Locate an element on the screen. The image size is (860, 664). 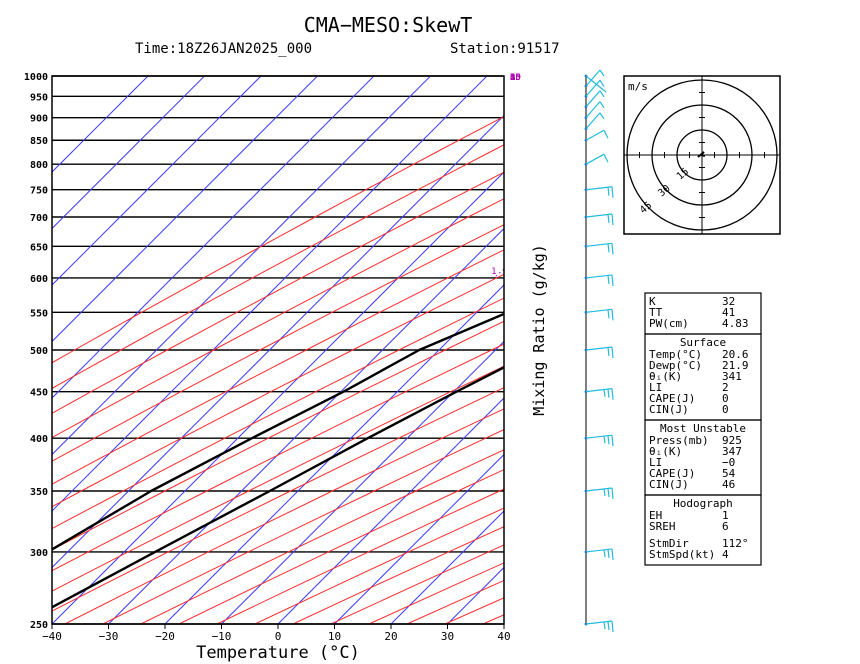
index-value: 4.83 is located at coordinates (735, 323).